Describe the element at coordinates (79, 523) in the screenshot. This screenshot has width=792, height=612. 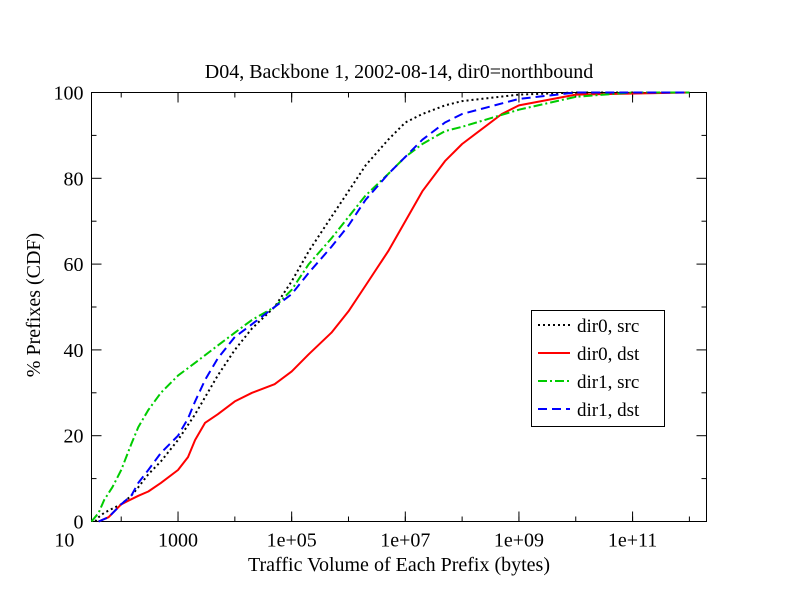
I see `y-tick-label: 0` at that location.